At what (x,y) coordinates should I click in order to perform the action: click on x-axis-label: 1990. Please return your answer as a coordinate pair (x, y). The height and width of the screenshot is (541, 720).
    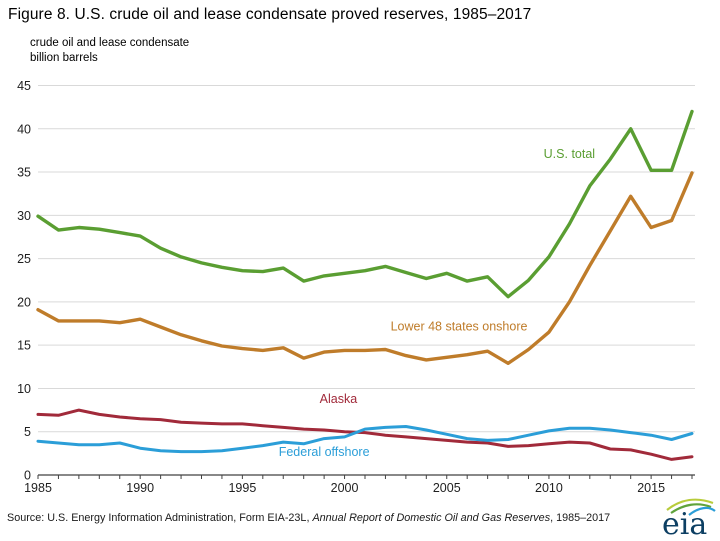
    Looking at the image, I should click on (140, 488).